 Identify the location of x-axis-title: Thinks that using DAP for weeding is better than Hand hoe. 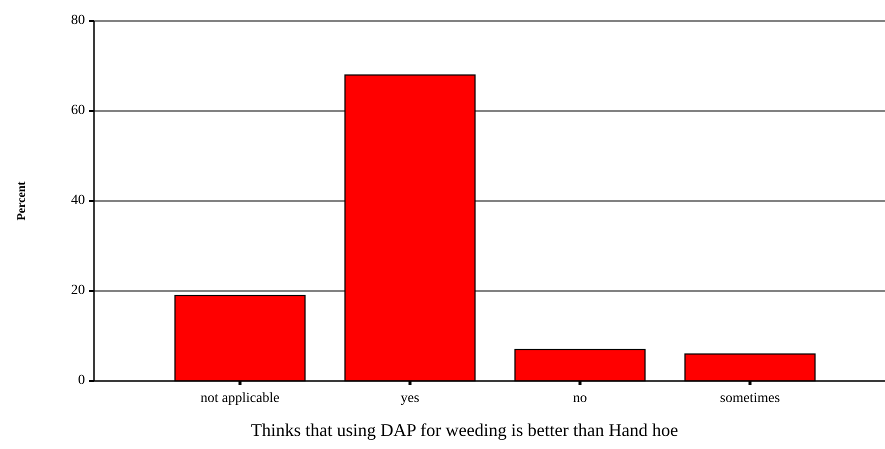
(464, 430).